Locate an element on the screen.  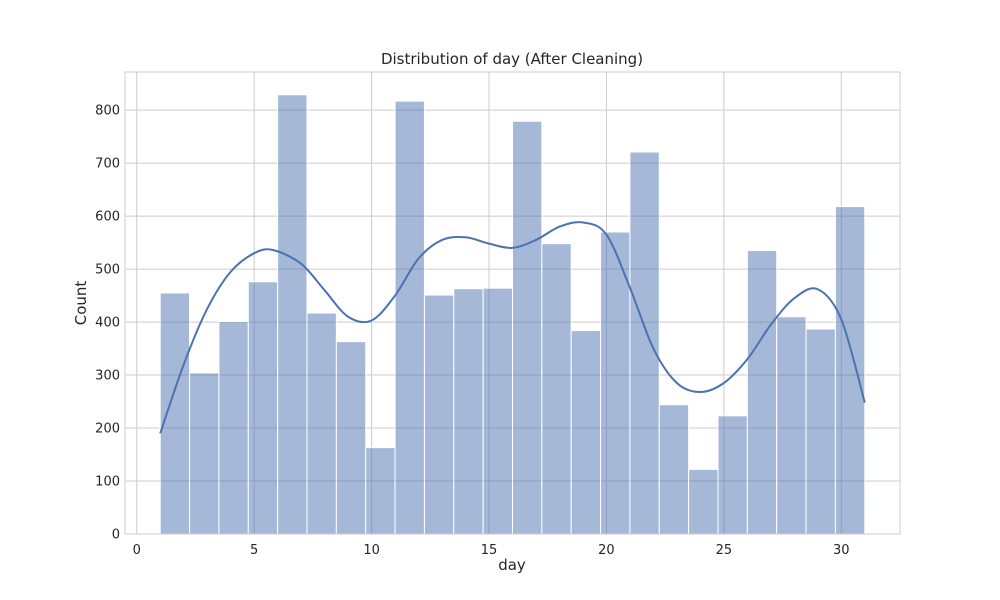
y-tick-label: 200 is located at coordinates (107, 429).